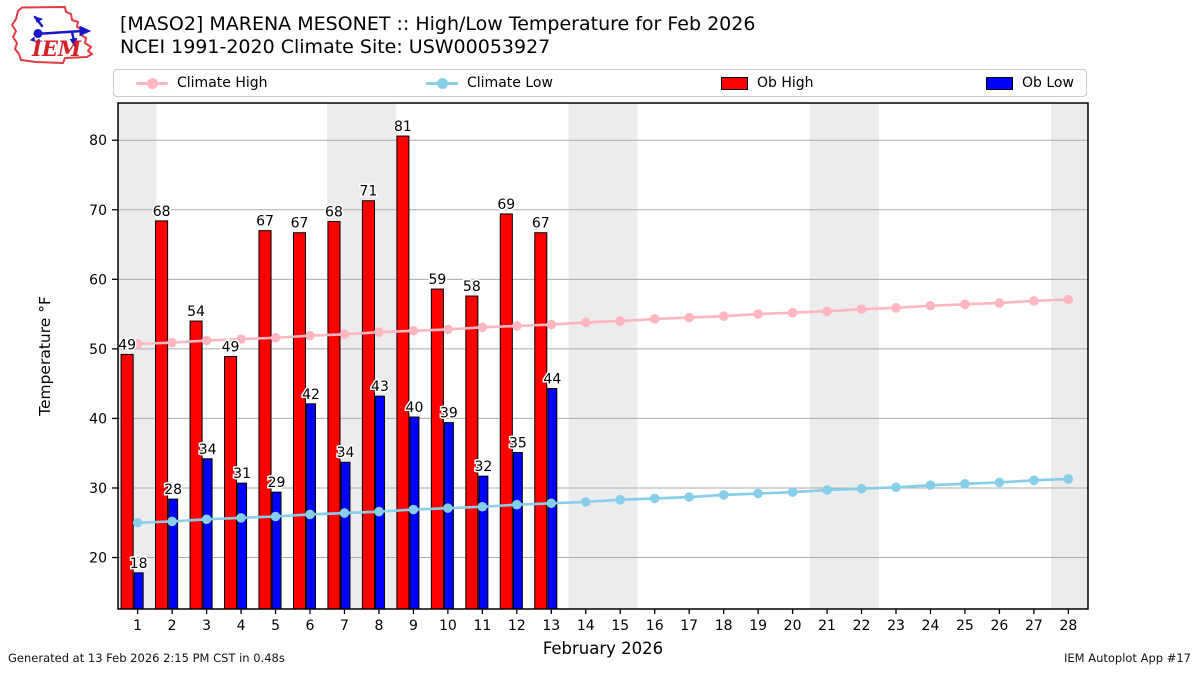 This screenshot has width=1200, height=675. What do you see at coordinates (600, 83) in the screenshot?
I see `chart-legend: Climate High Climate Low Ob High Ob Low` at bounding box center [600, 83].